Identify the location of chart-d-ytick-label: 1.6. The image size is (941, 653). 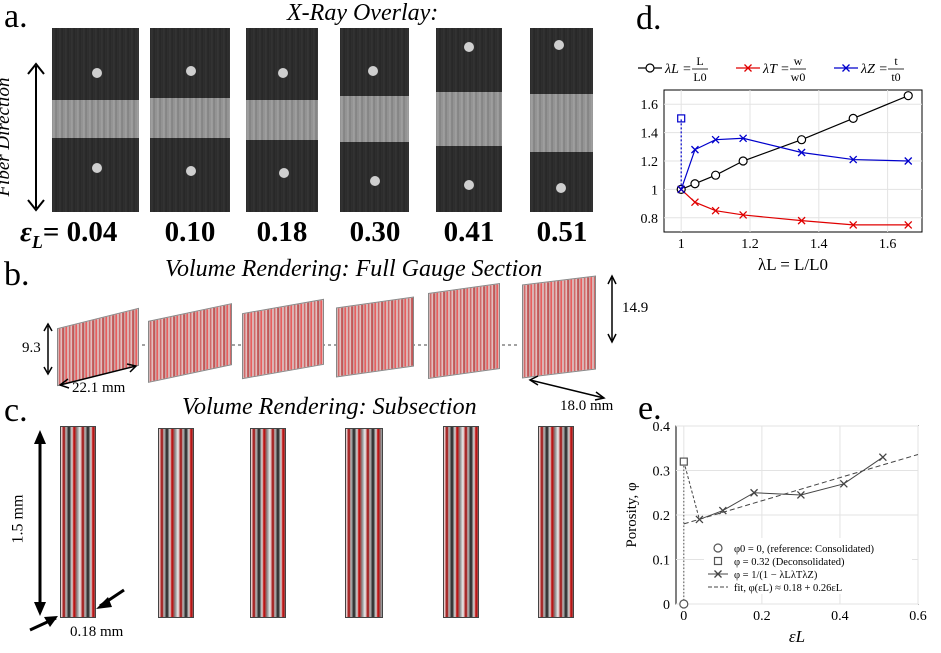
(650, 105).